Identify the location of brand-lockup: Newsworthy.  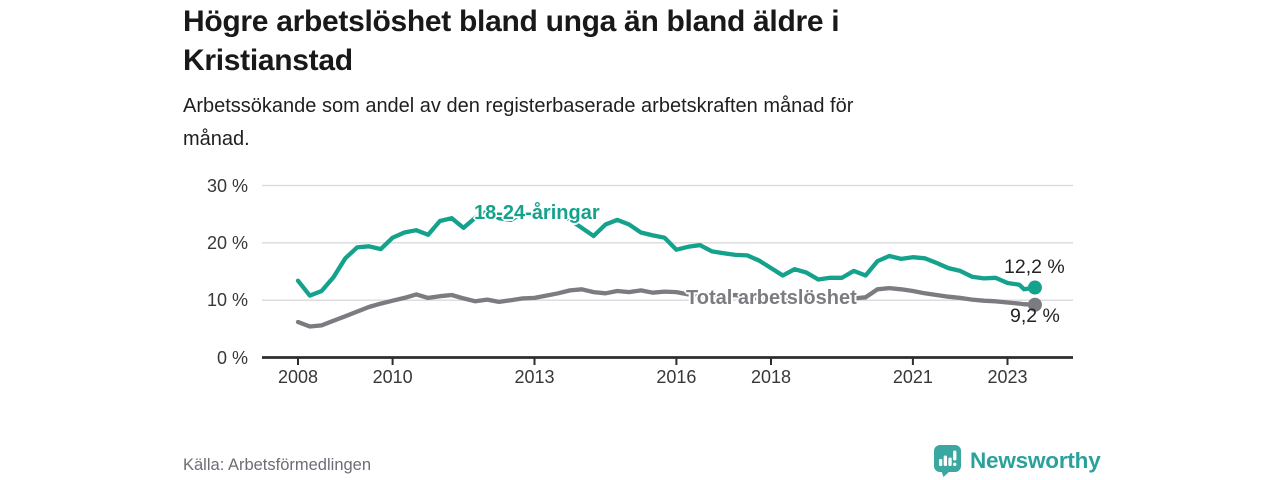
(1017, 460).